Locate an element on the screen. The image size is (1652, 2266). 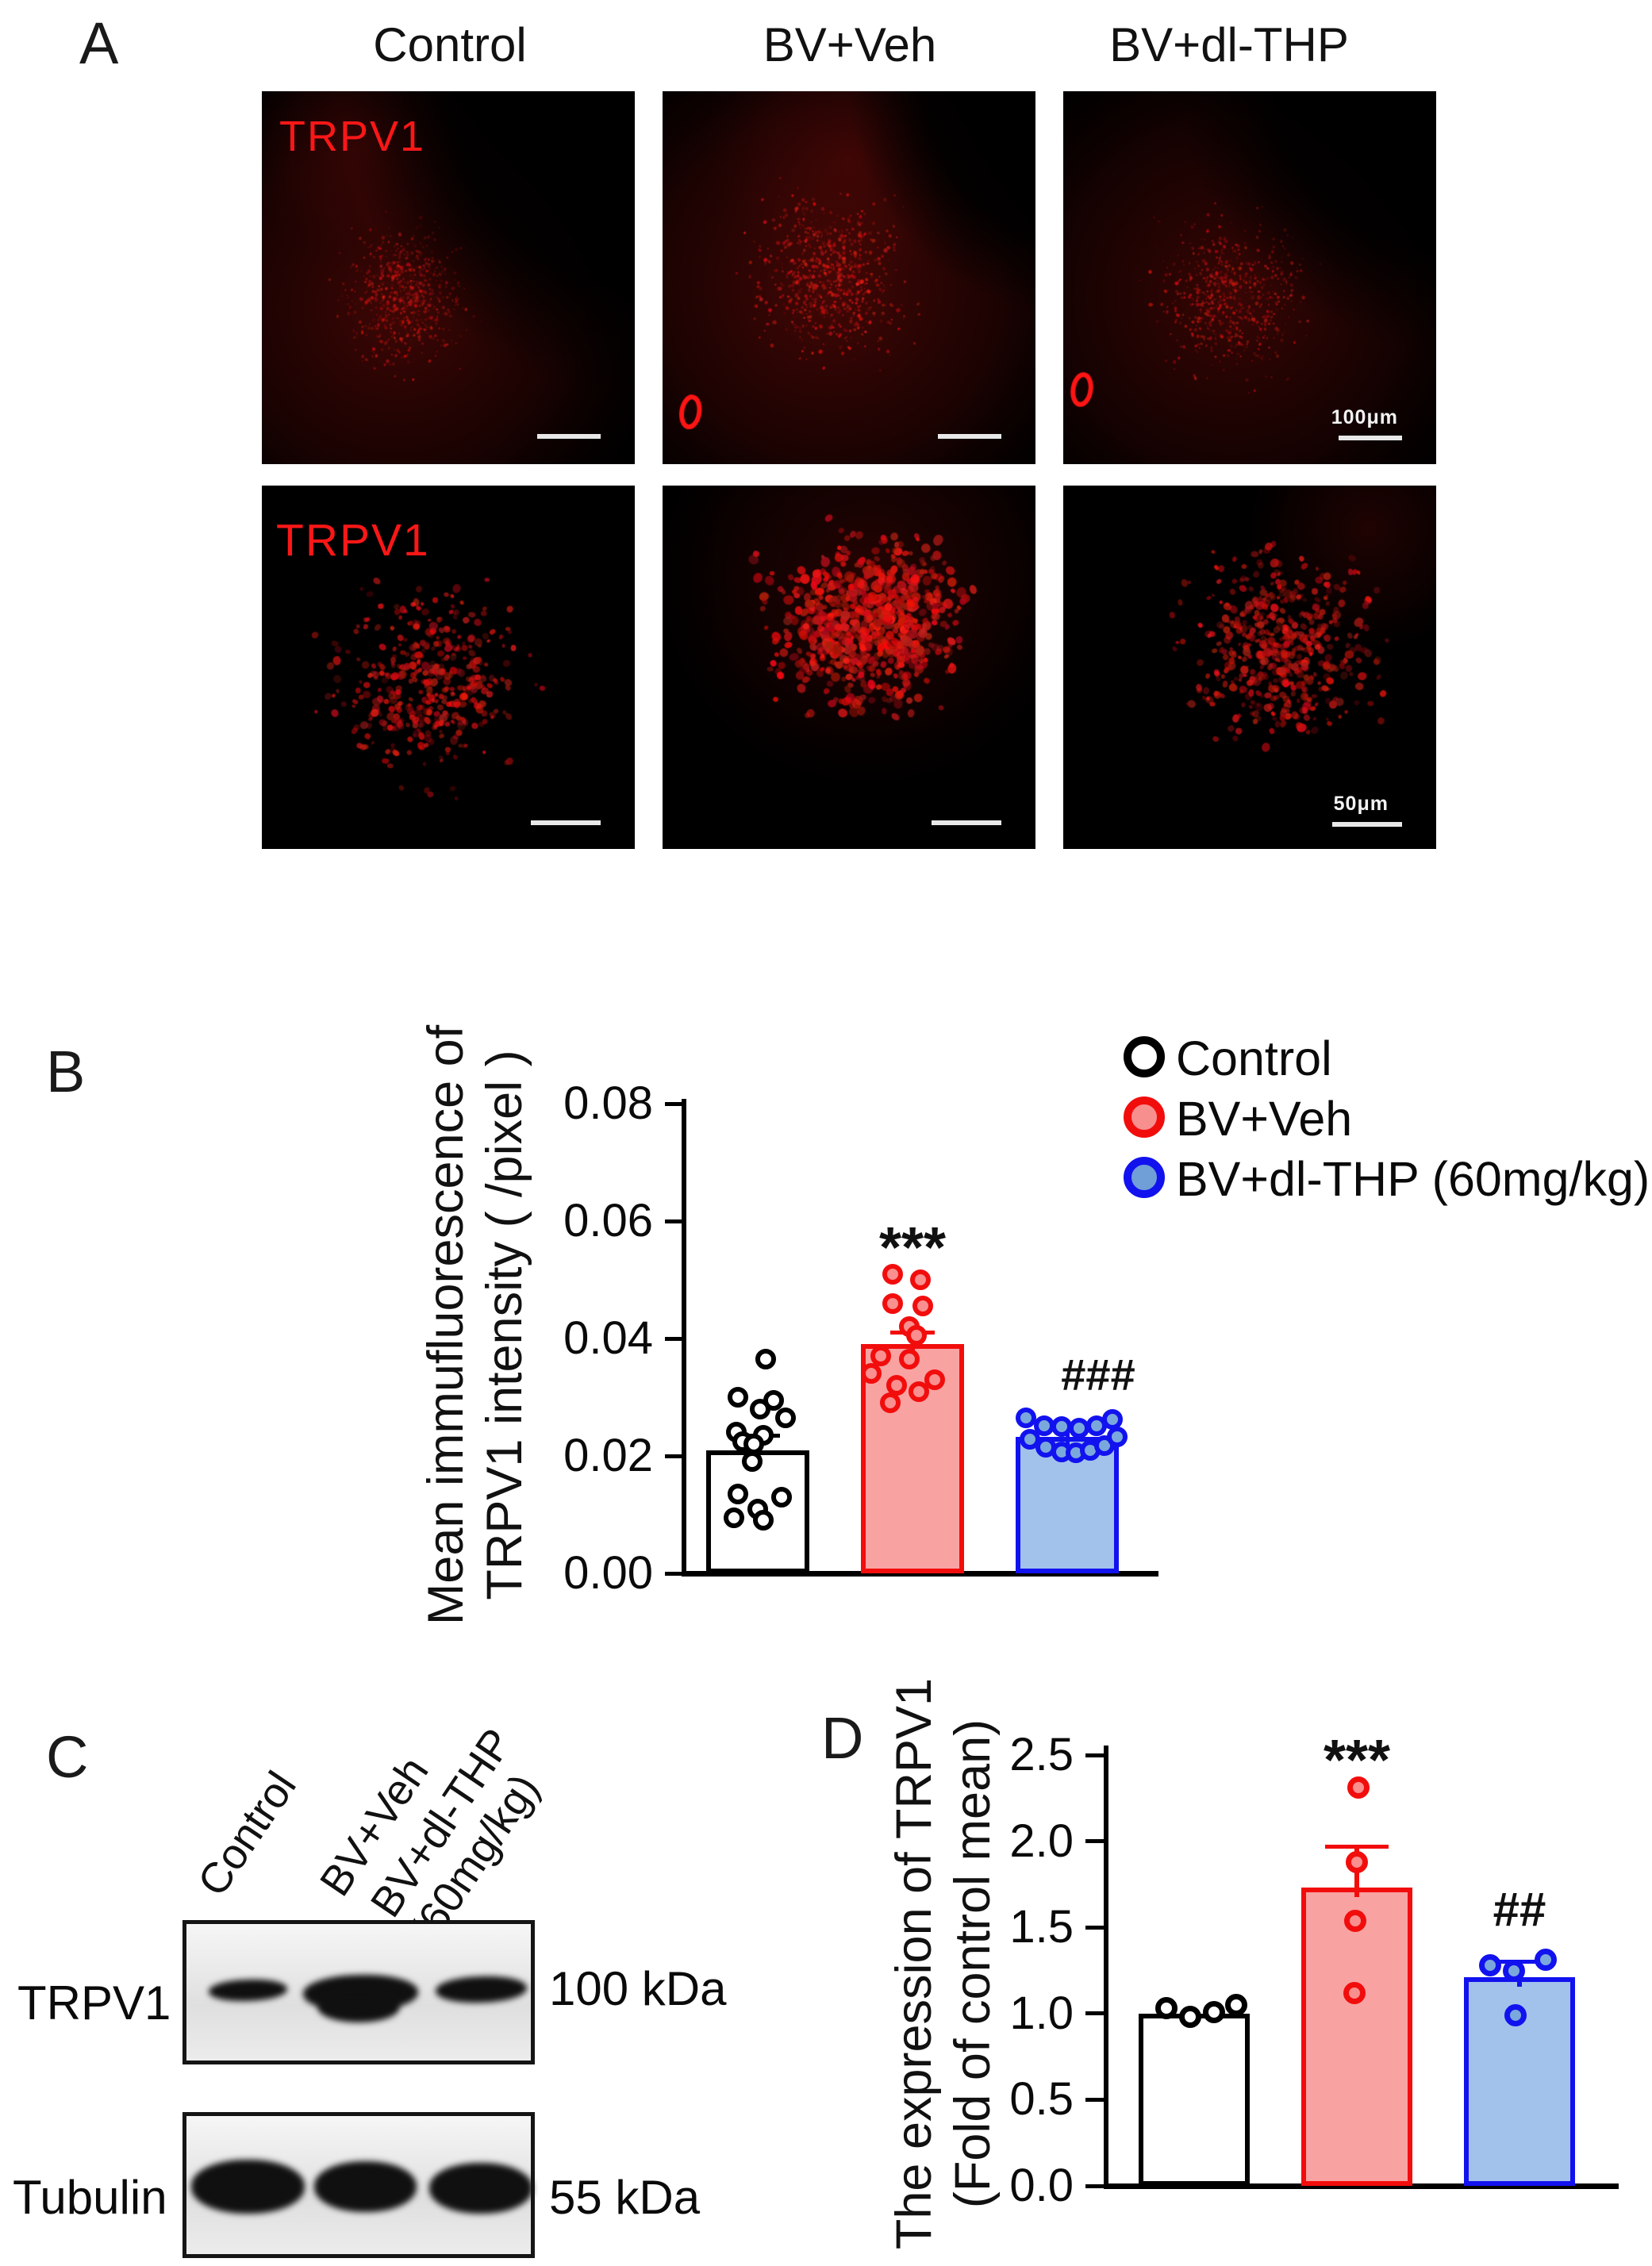
error-bar-cap is located at coordinates (1357, 1846).